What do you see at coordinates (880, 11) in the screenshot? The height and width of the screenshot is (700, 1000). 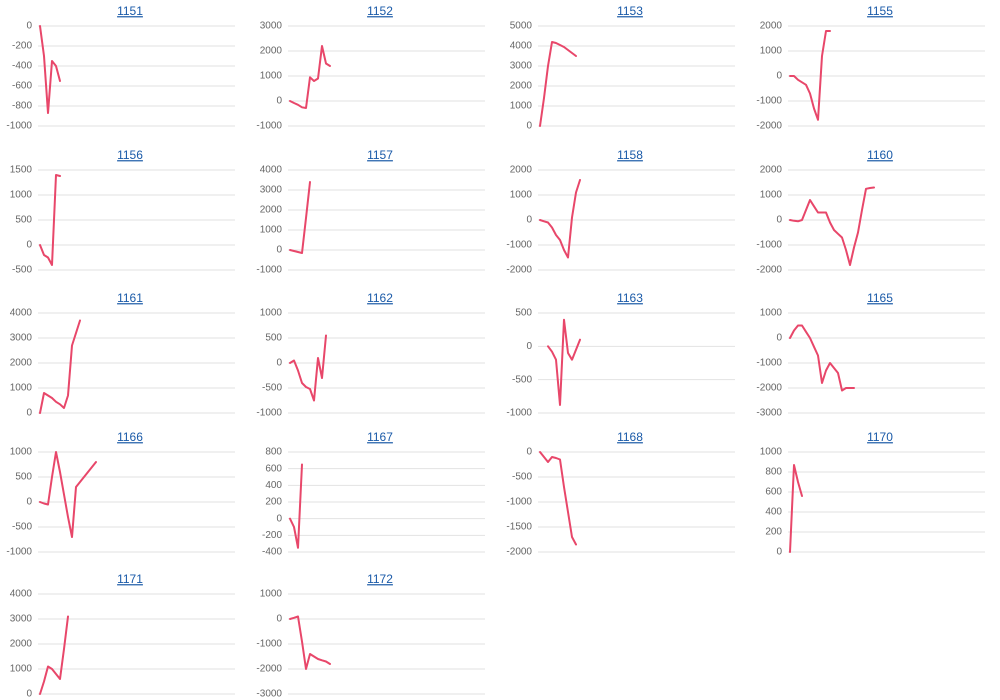 I see `chart-title: 1155` at bounding box center [880, 11].